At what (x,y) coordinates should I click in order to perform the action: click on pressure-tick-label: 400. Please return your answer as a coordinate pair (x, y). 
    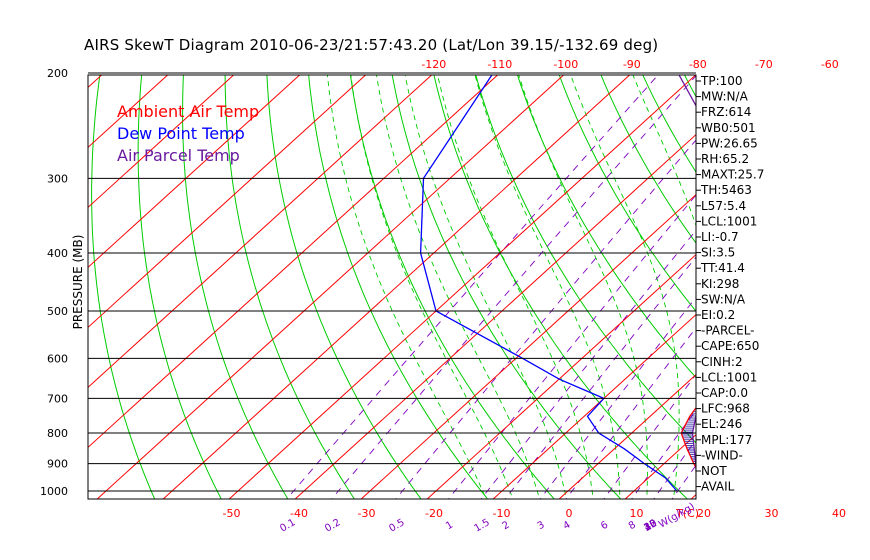
    Looking at the image, I should click on (57, 253).